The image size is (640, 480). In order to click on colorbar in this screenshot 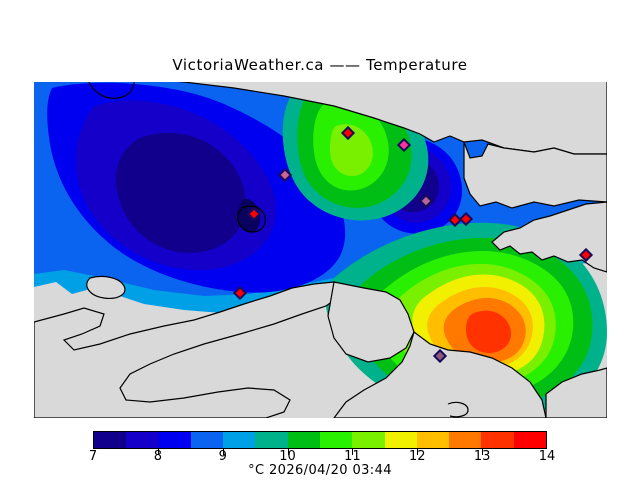, I will do `click(320, 443)`.